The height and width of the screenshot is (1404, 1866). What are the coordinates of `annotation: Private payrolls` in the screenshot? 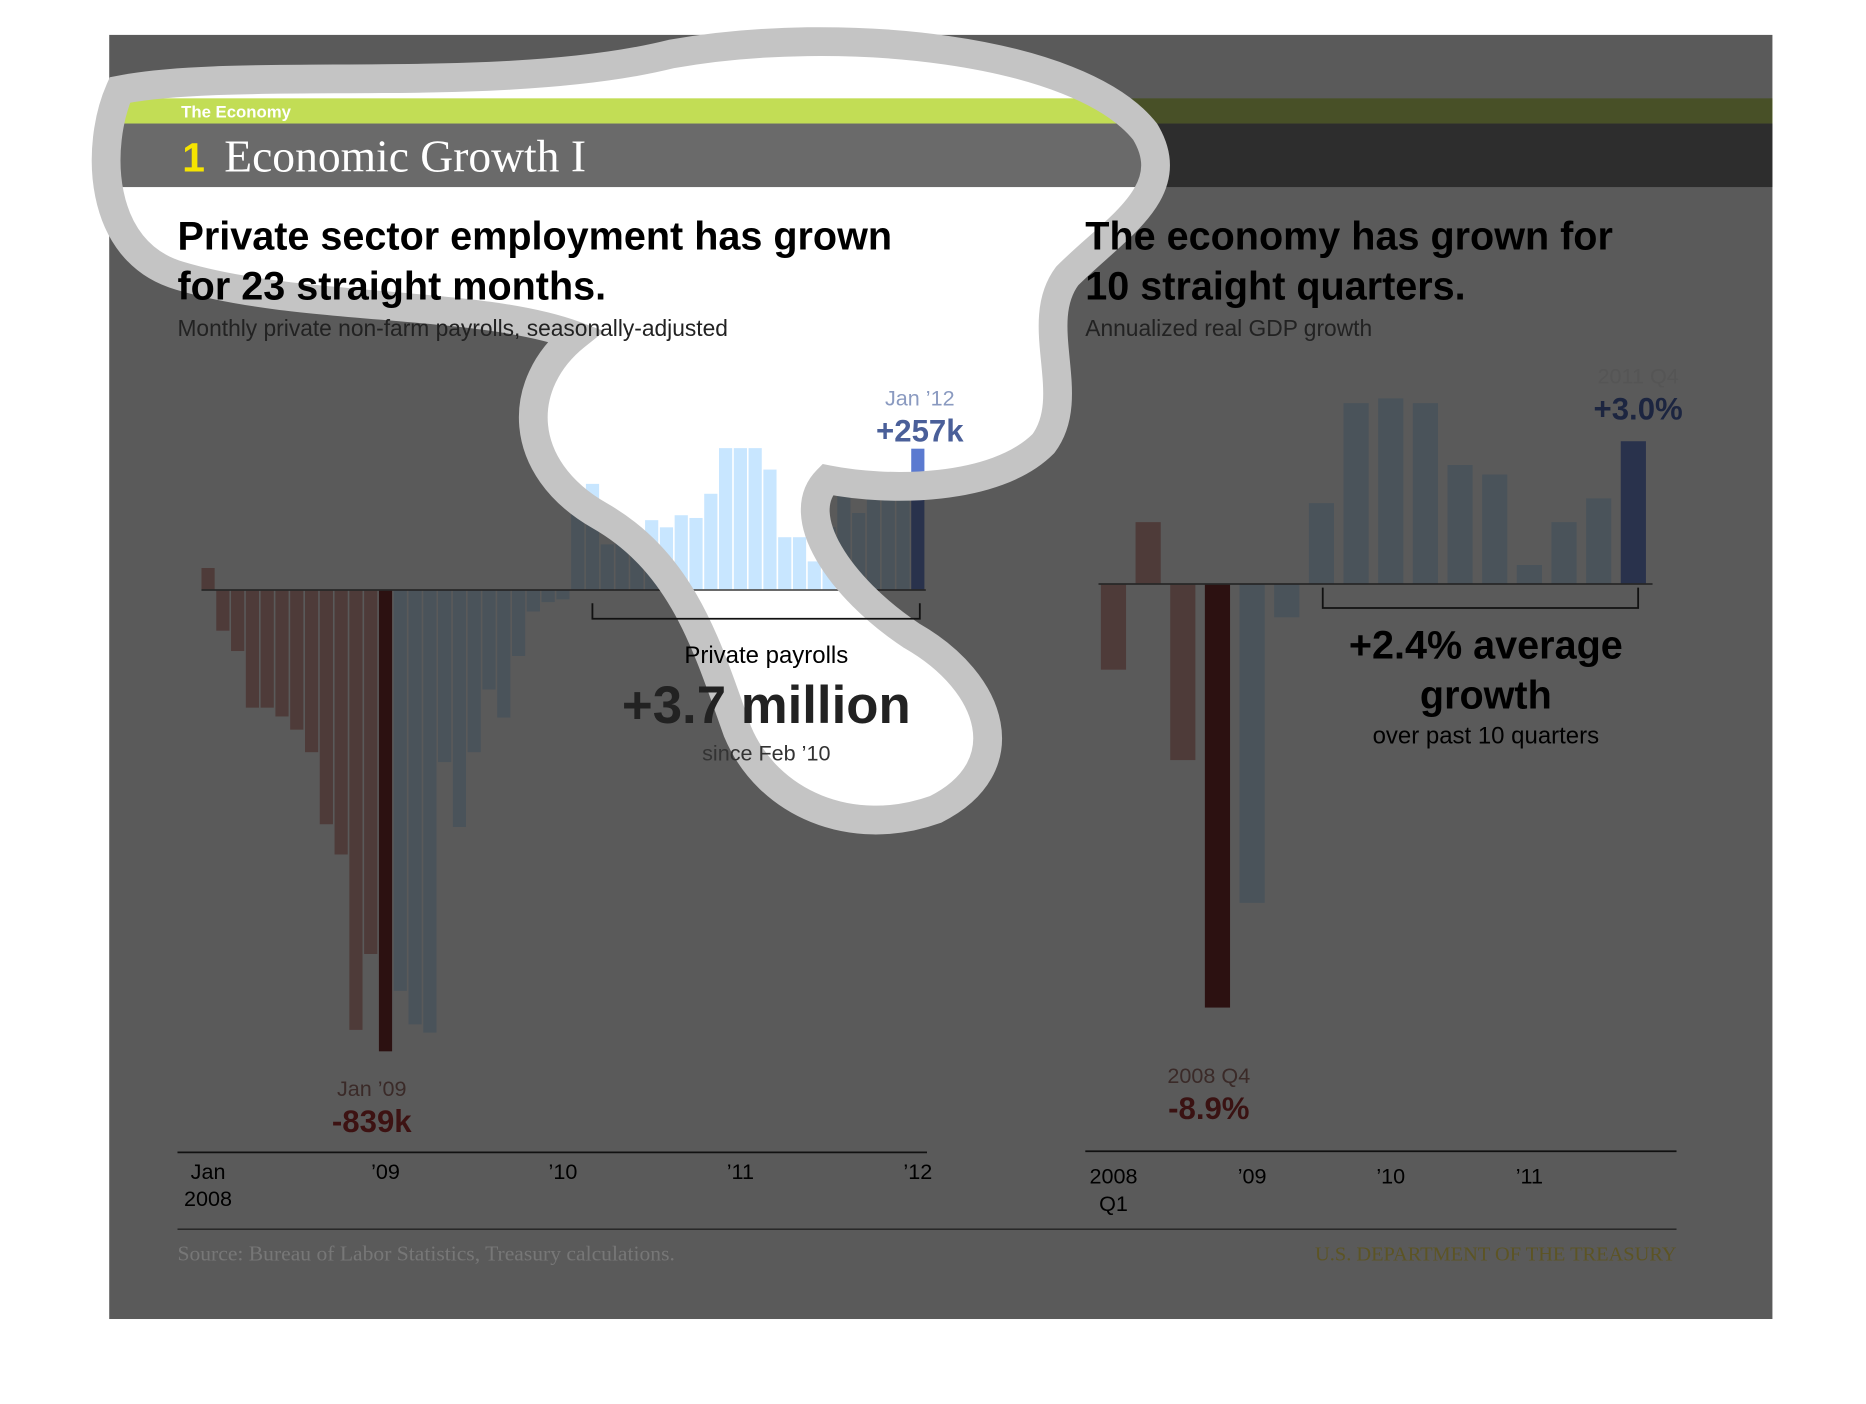 It's located at (766, 655).